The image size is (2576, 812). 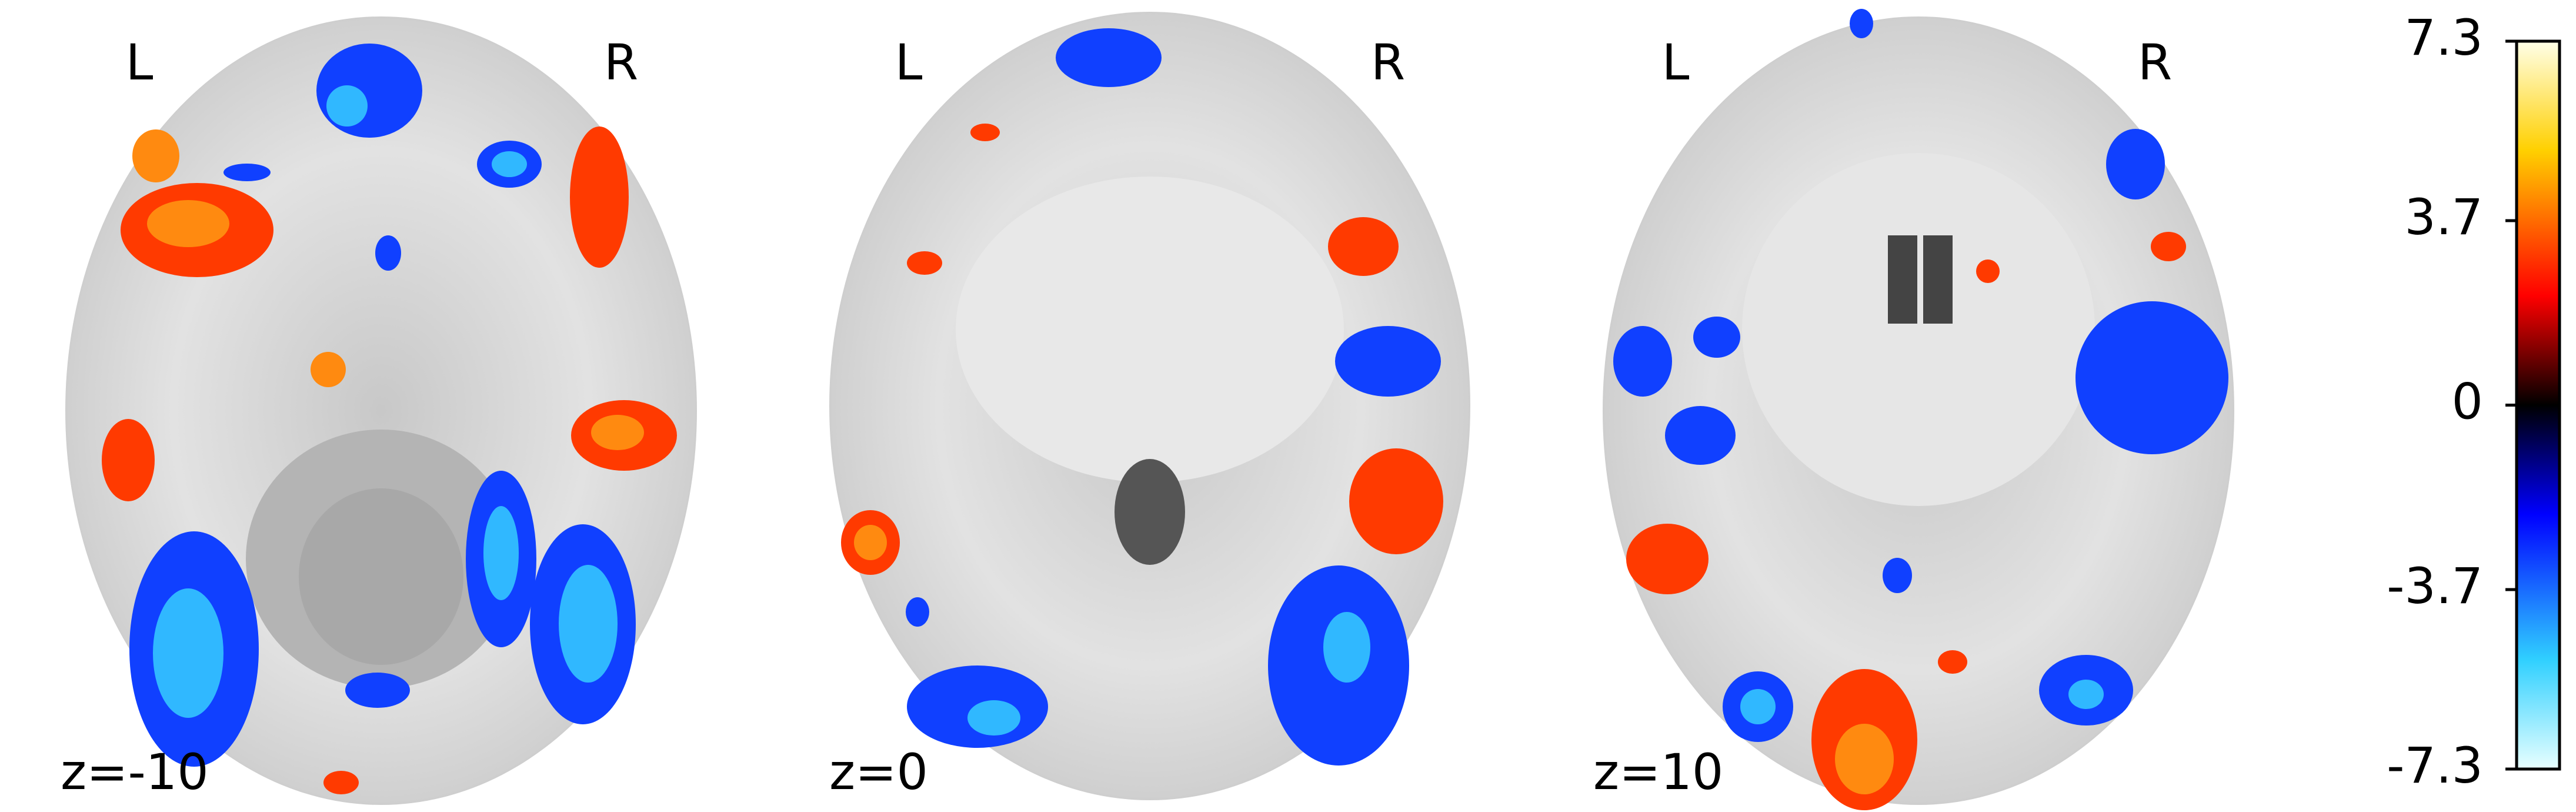 What do you see at coordinates (2443, 37) in the screenshot?
I see `tick-label: 7.3` at bounding box center [2443, 37].